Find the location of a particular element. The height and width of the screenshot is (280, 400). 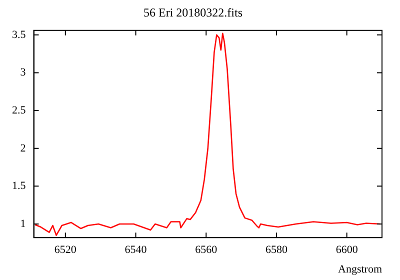

y-tick-label: 2 is located at coordinates (23, 148).